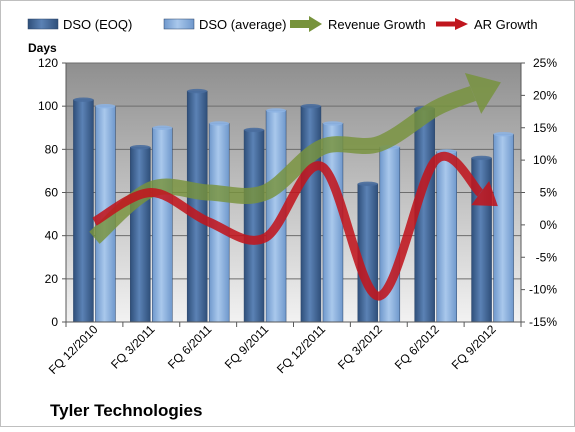 This screenshot has width=575, height=432. What do you see at coordinates (547, 257) in the screenshot?
I see `y2-tick-label: -5%` at bounding box center [547, 257].